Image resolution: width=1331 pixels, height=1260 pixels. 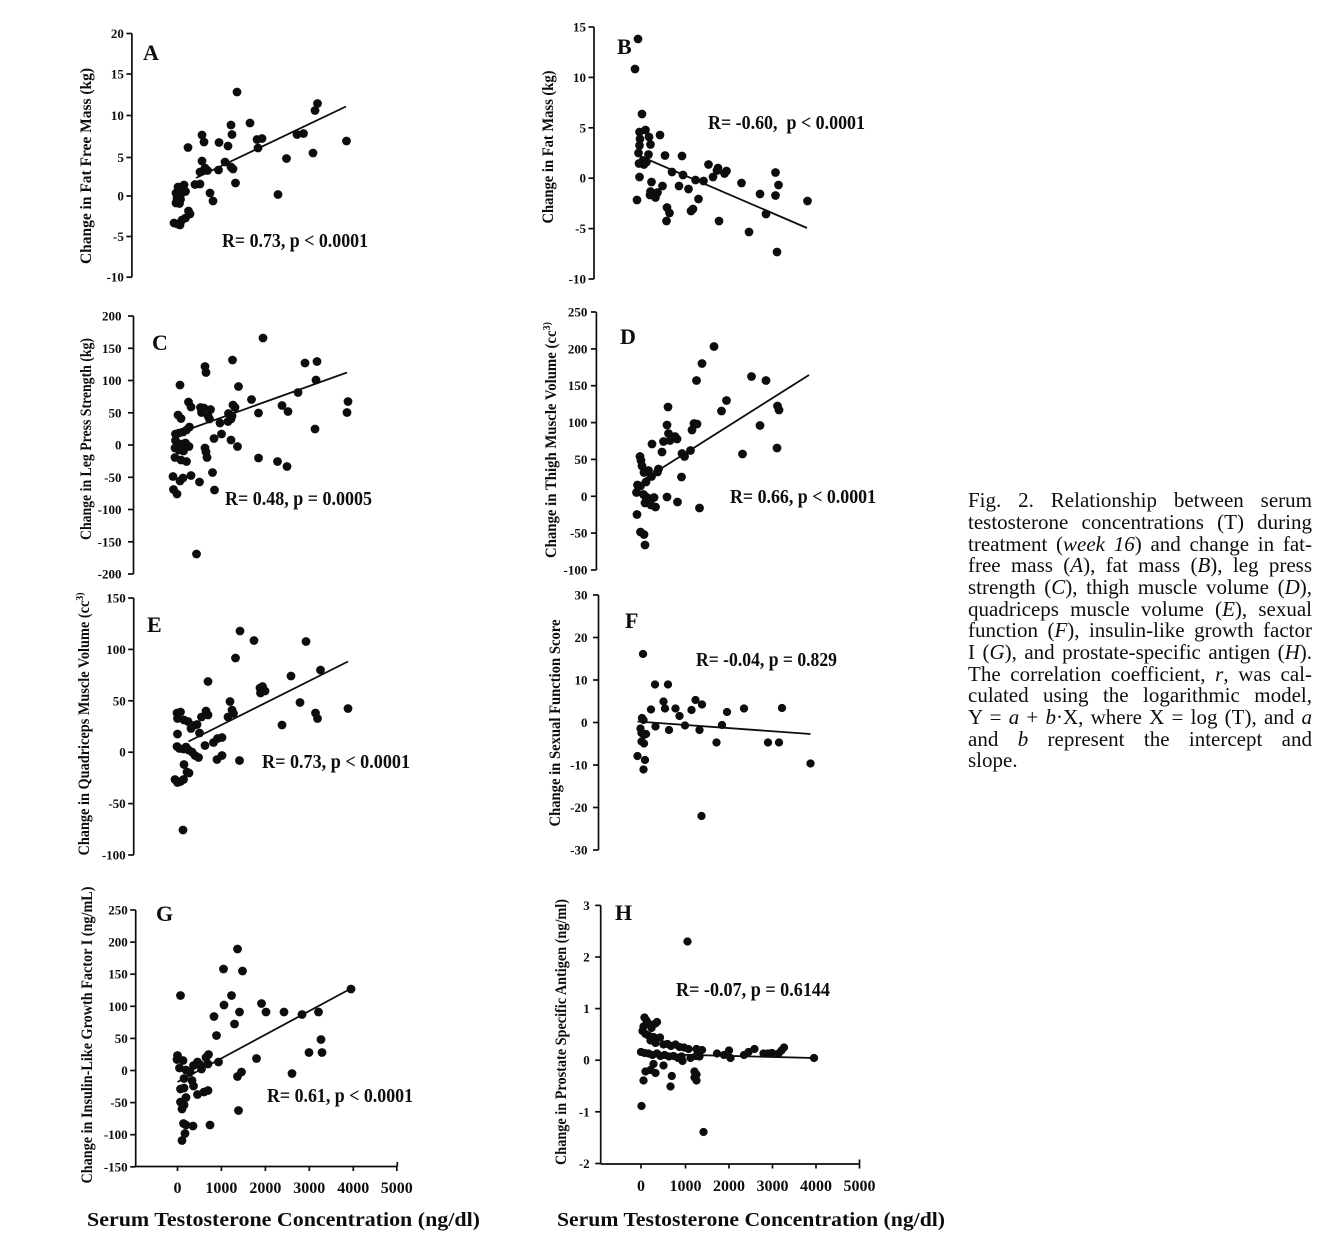 I want to click on svg-text: G, so click(x=164, y=913).